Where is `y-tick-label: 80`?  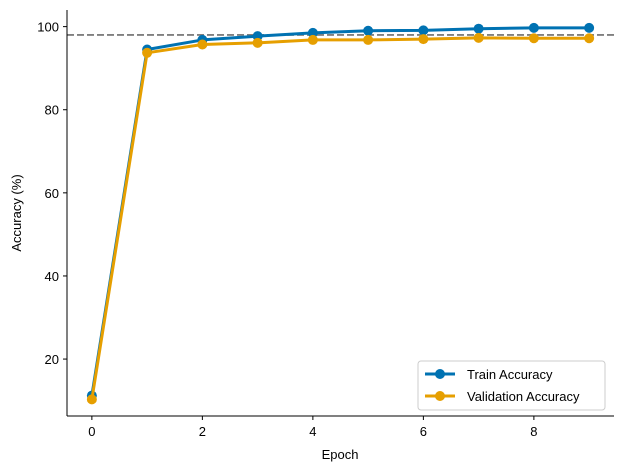 y-tick-label: 80 is located at coordinates (52, 110).